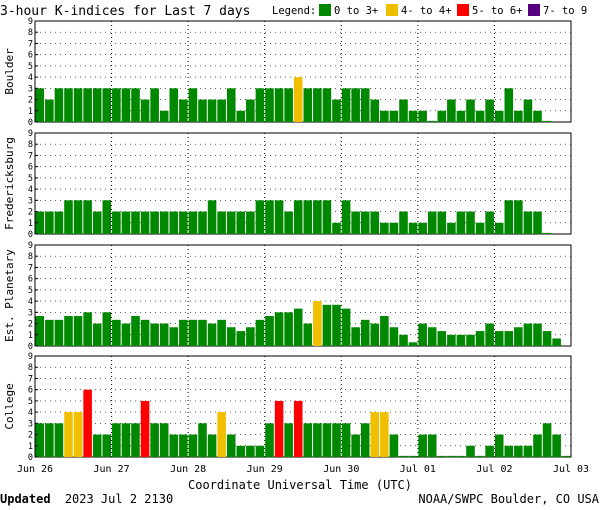 The width and height of the screenshot is (600, 510). Describe the element at coordinates (418, 469) in the screenshot. I see `x-tick-label: Jul 01` at that location.